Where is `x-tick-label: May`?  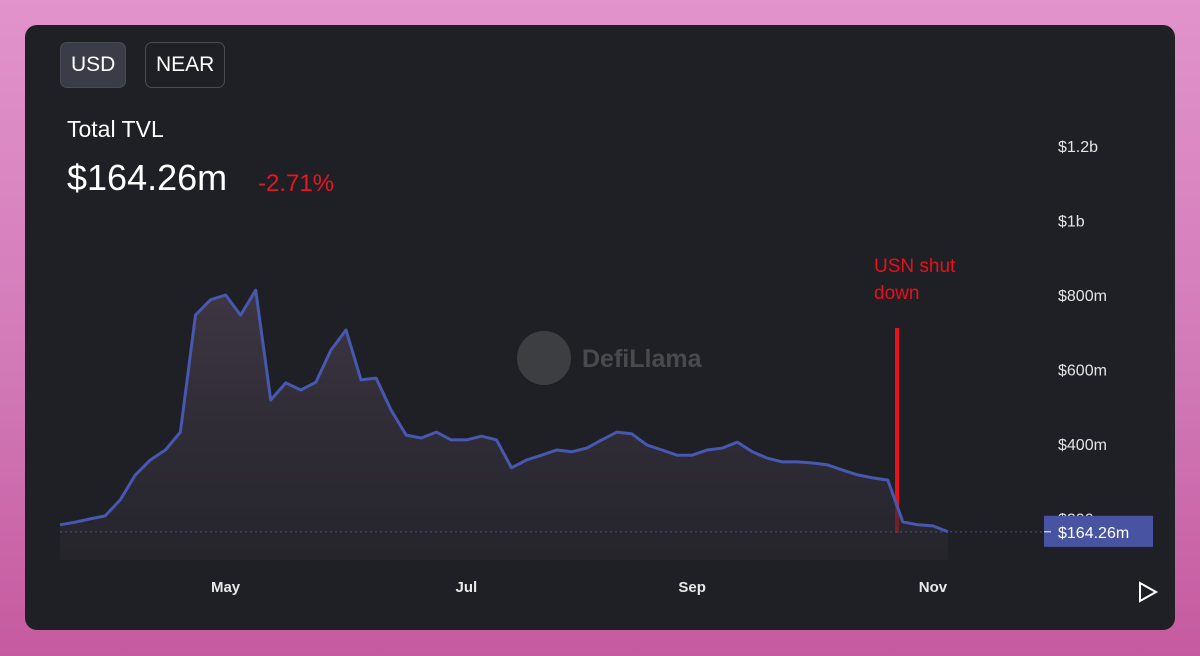
x-tick-label: May is located at coordinates (226, 587).